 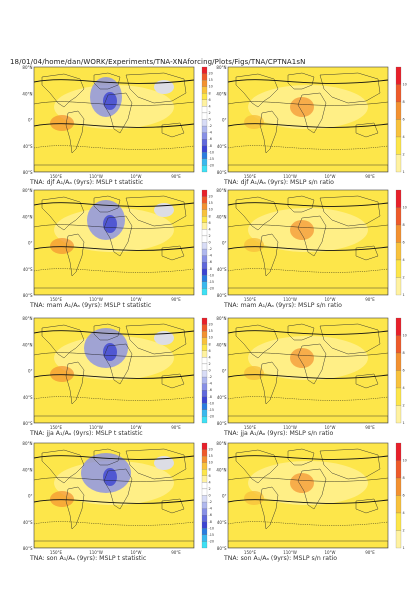 What do you see at coordinates (210, 243) in the screenshot?
I see `colorbar-label: 0` at bounding box center [210, 243].